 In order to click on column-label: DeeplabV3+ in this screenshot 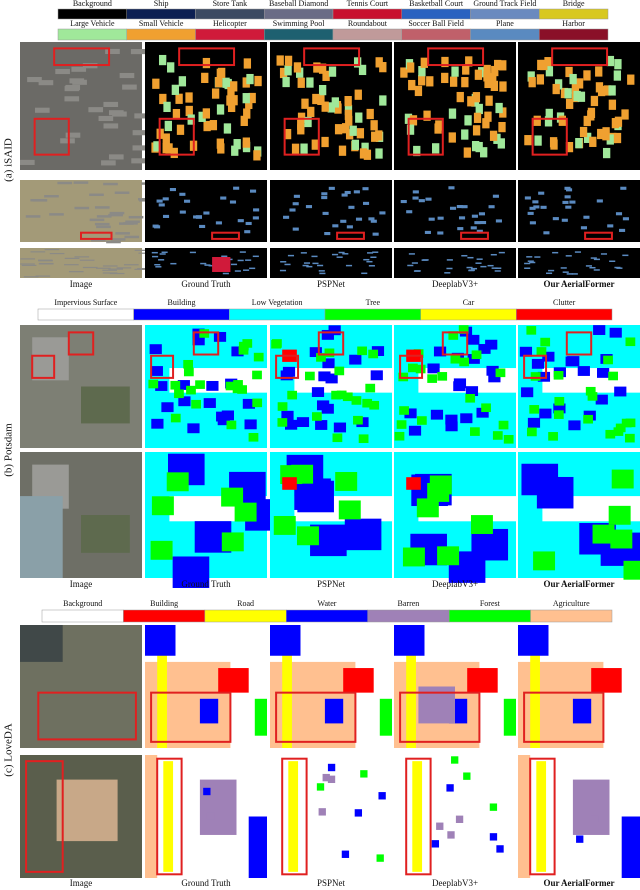, I will do `click(455, 584)`.